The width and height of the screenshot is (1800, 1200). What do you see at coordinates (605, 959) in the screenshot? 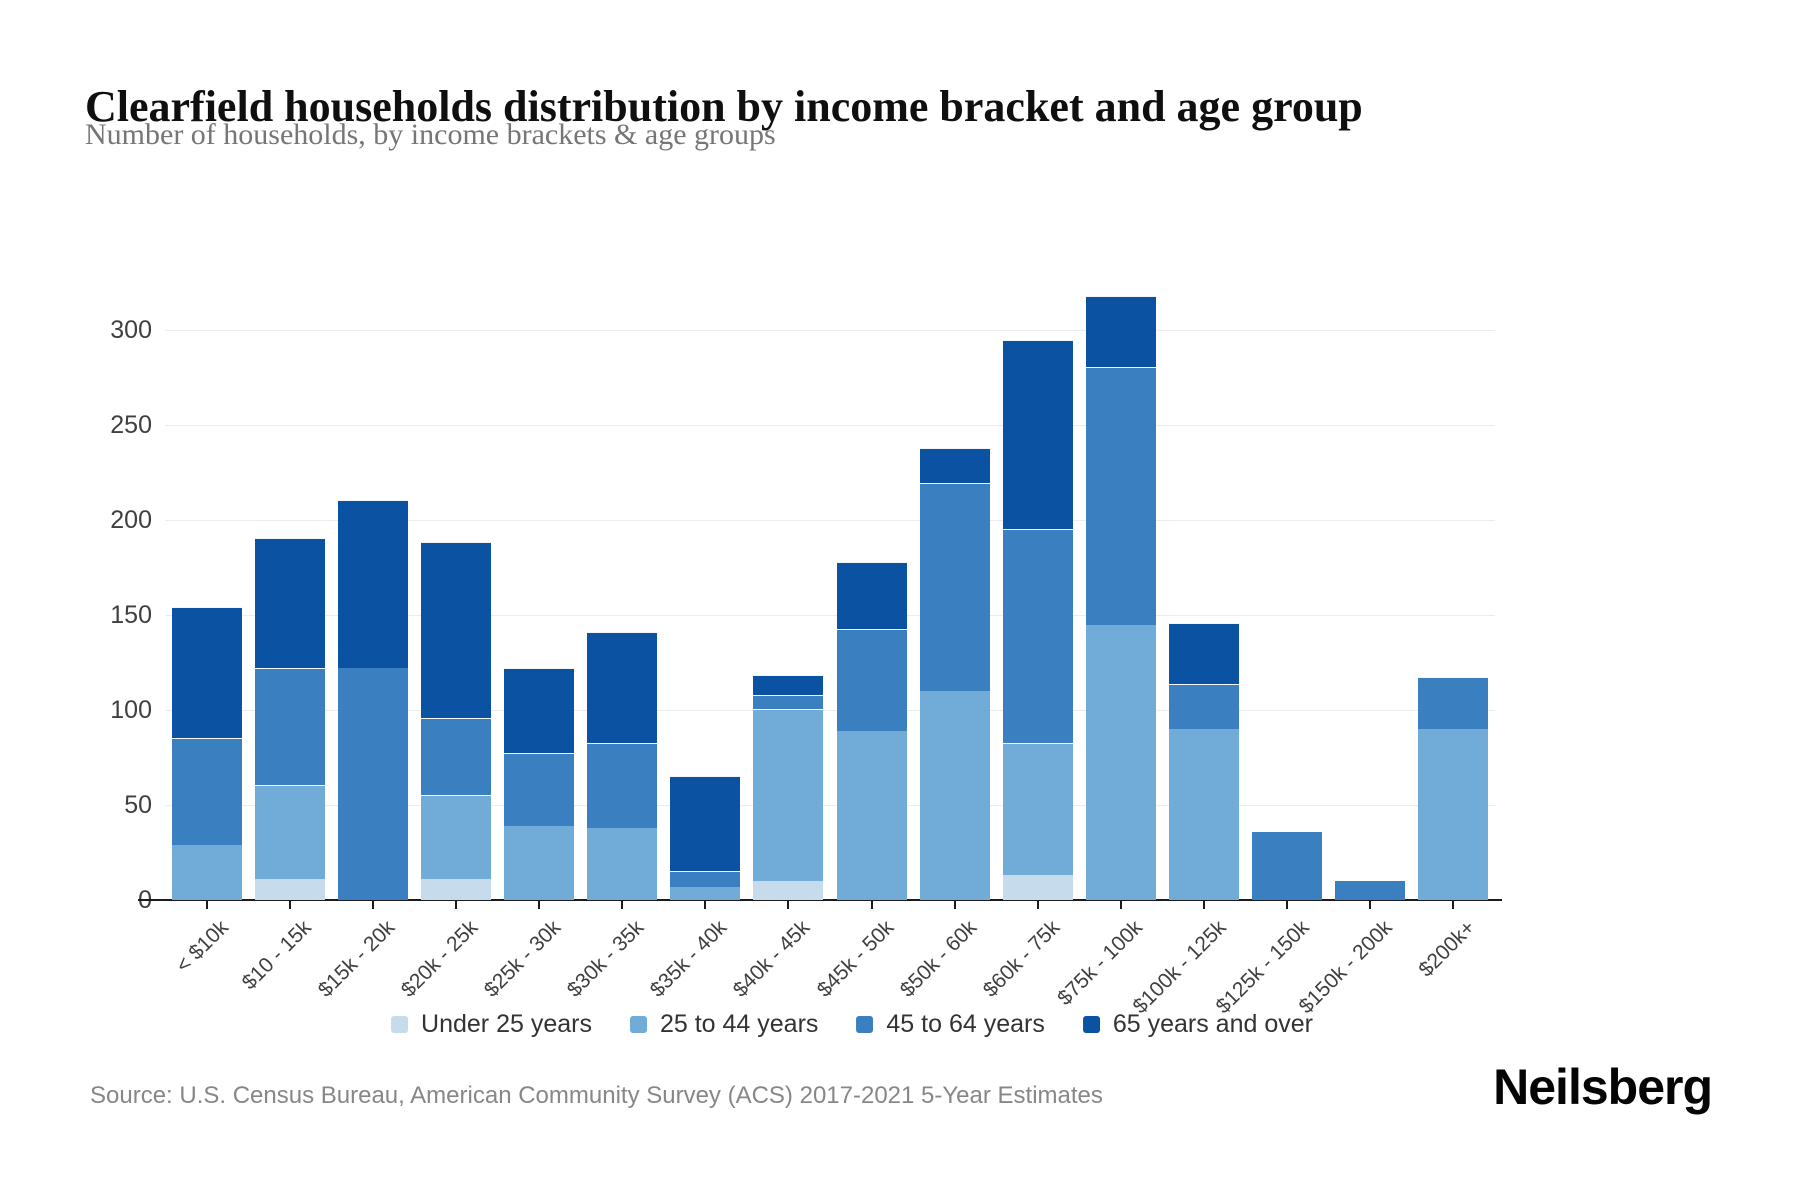
I see `x-tick-label: $30k - 35k` at bounding box center [605, 959].